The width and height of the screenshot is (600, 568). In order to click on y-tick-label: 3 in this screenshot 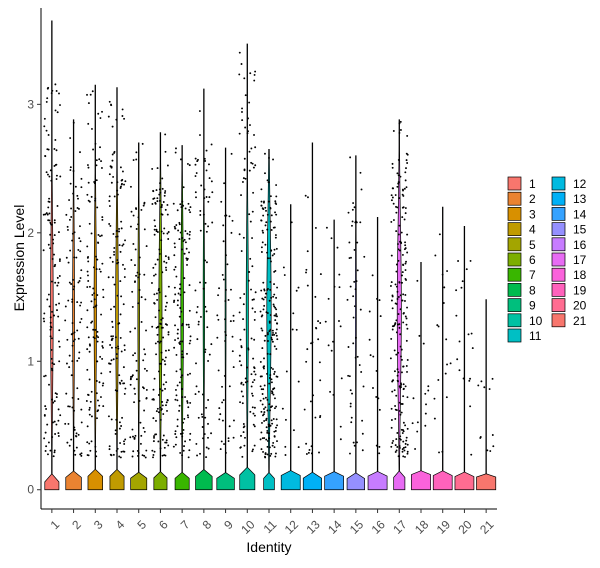, I will do `click(30, 104)`.